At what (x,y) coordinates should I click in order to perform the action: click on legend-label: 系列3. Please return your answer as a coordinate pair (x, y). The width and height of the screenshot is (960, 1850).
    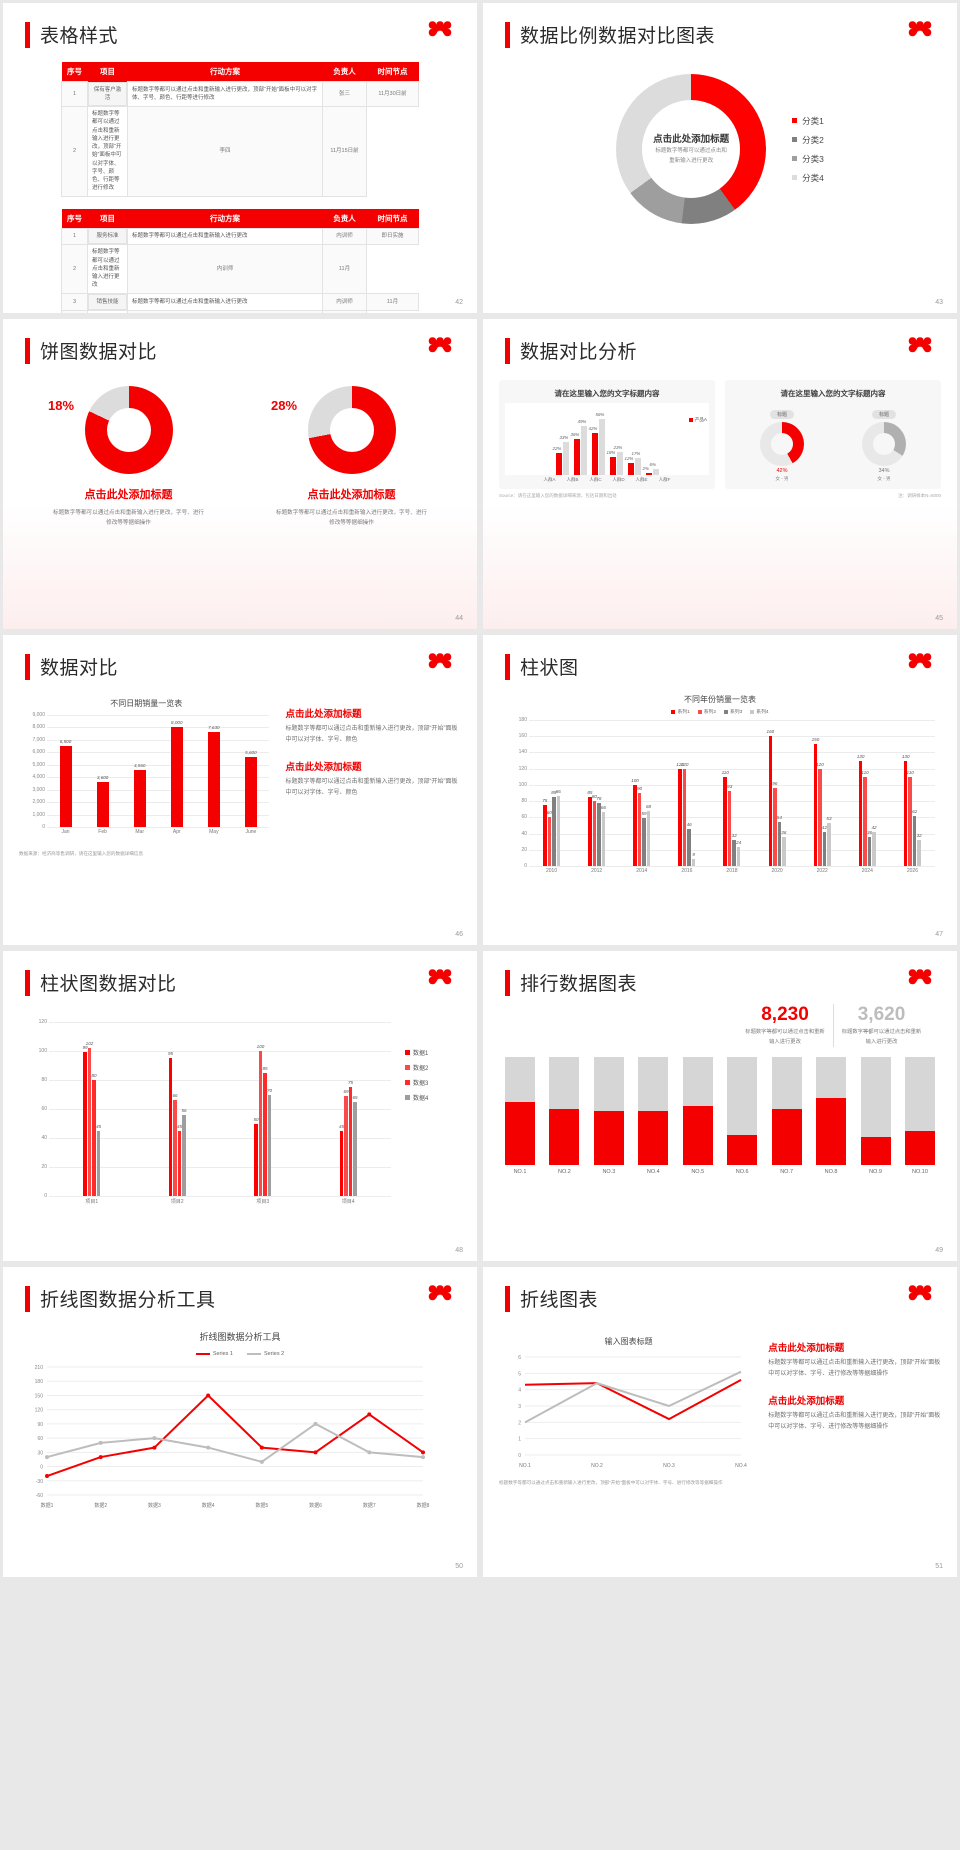
    Looking at the image, I should click on (736, 712).